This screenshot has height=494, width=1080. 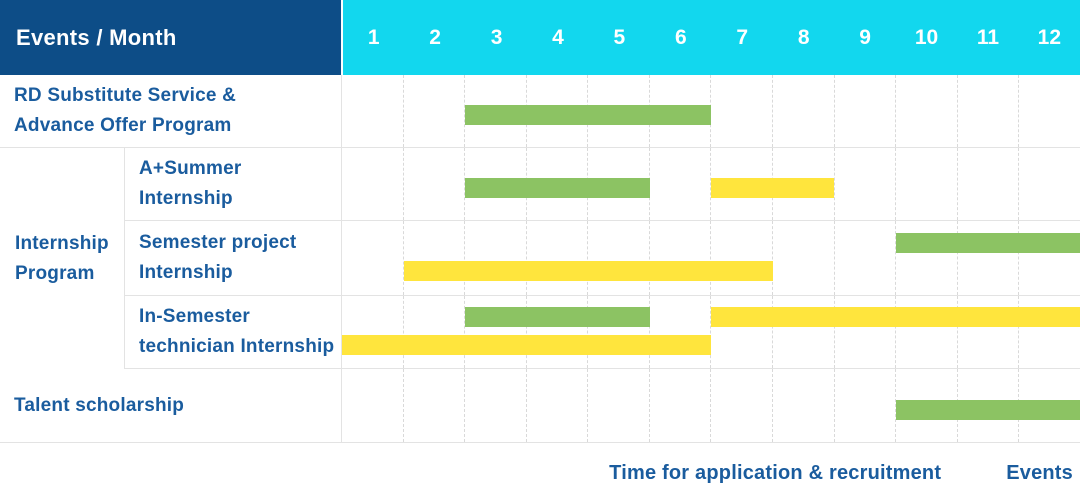 What do you see at coordinates (99, 405) in the screenshot?
I see `row-label-line: Talent scholarship` at bounding box center [99, 405].